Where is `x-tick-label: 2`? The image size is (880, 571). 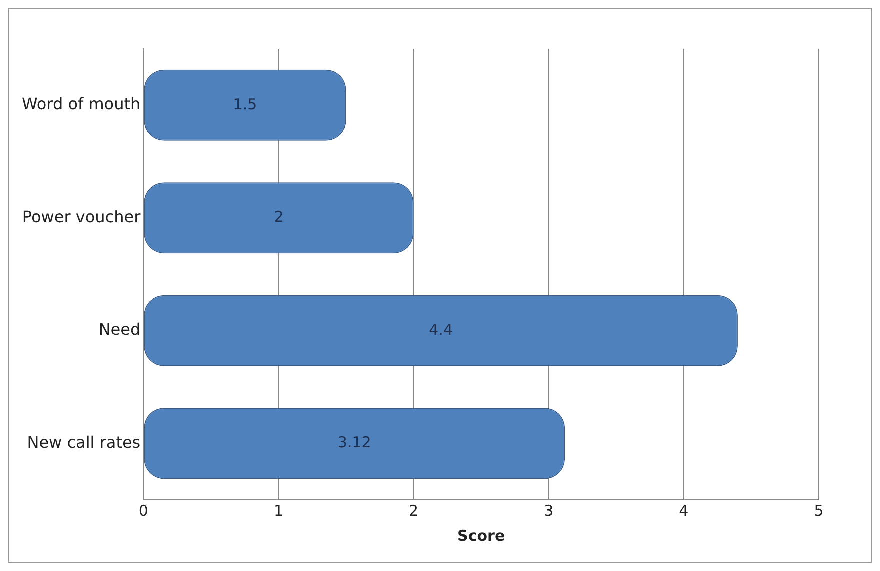
x-tick-label: 2 is located at coordinates (414, 511).